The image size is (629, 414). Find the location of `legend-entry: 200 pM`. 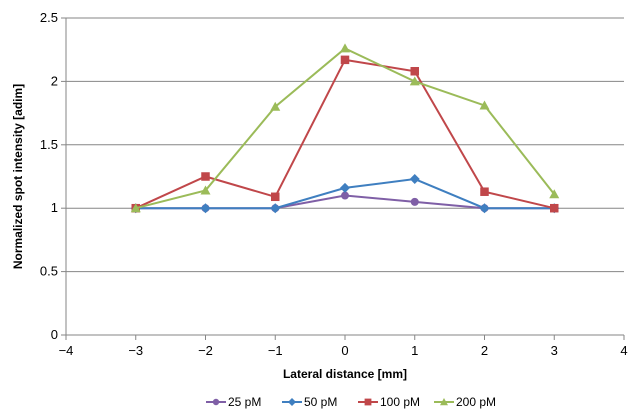

legend-entry: 200 pM is located at coordinates (465, 402).